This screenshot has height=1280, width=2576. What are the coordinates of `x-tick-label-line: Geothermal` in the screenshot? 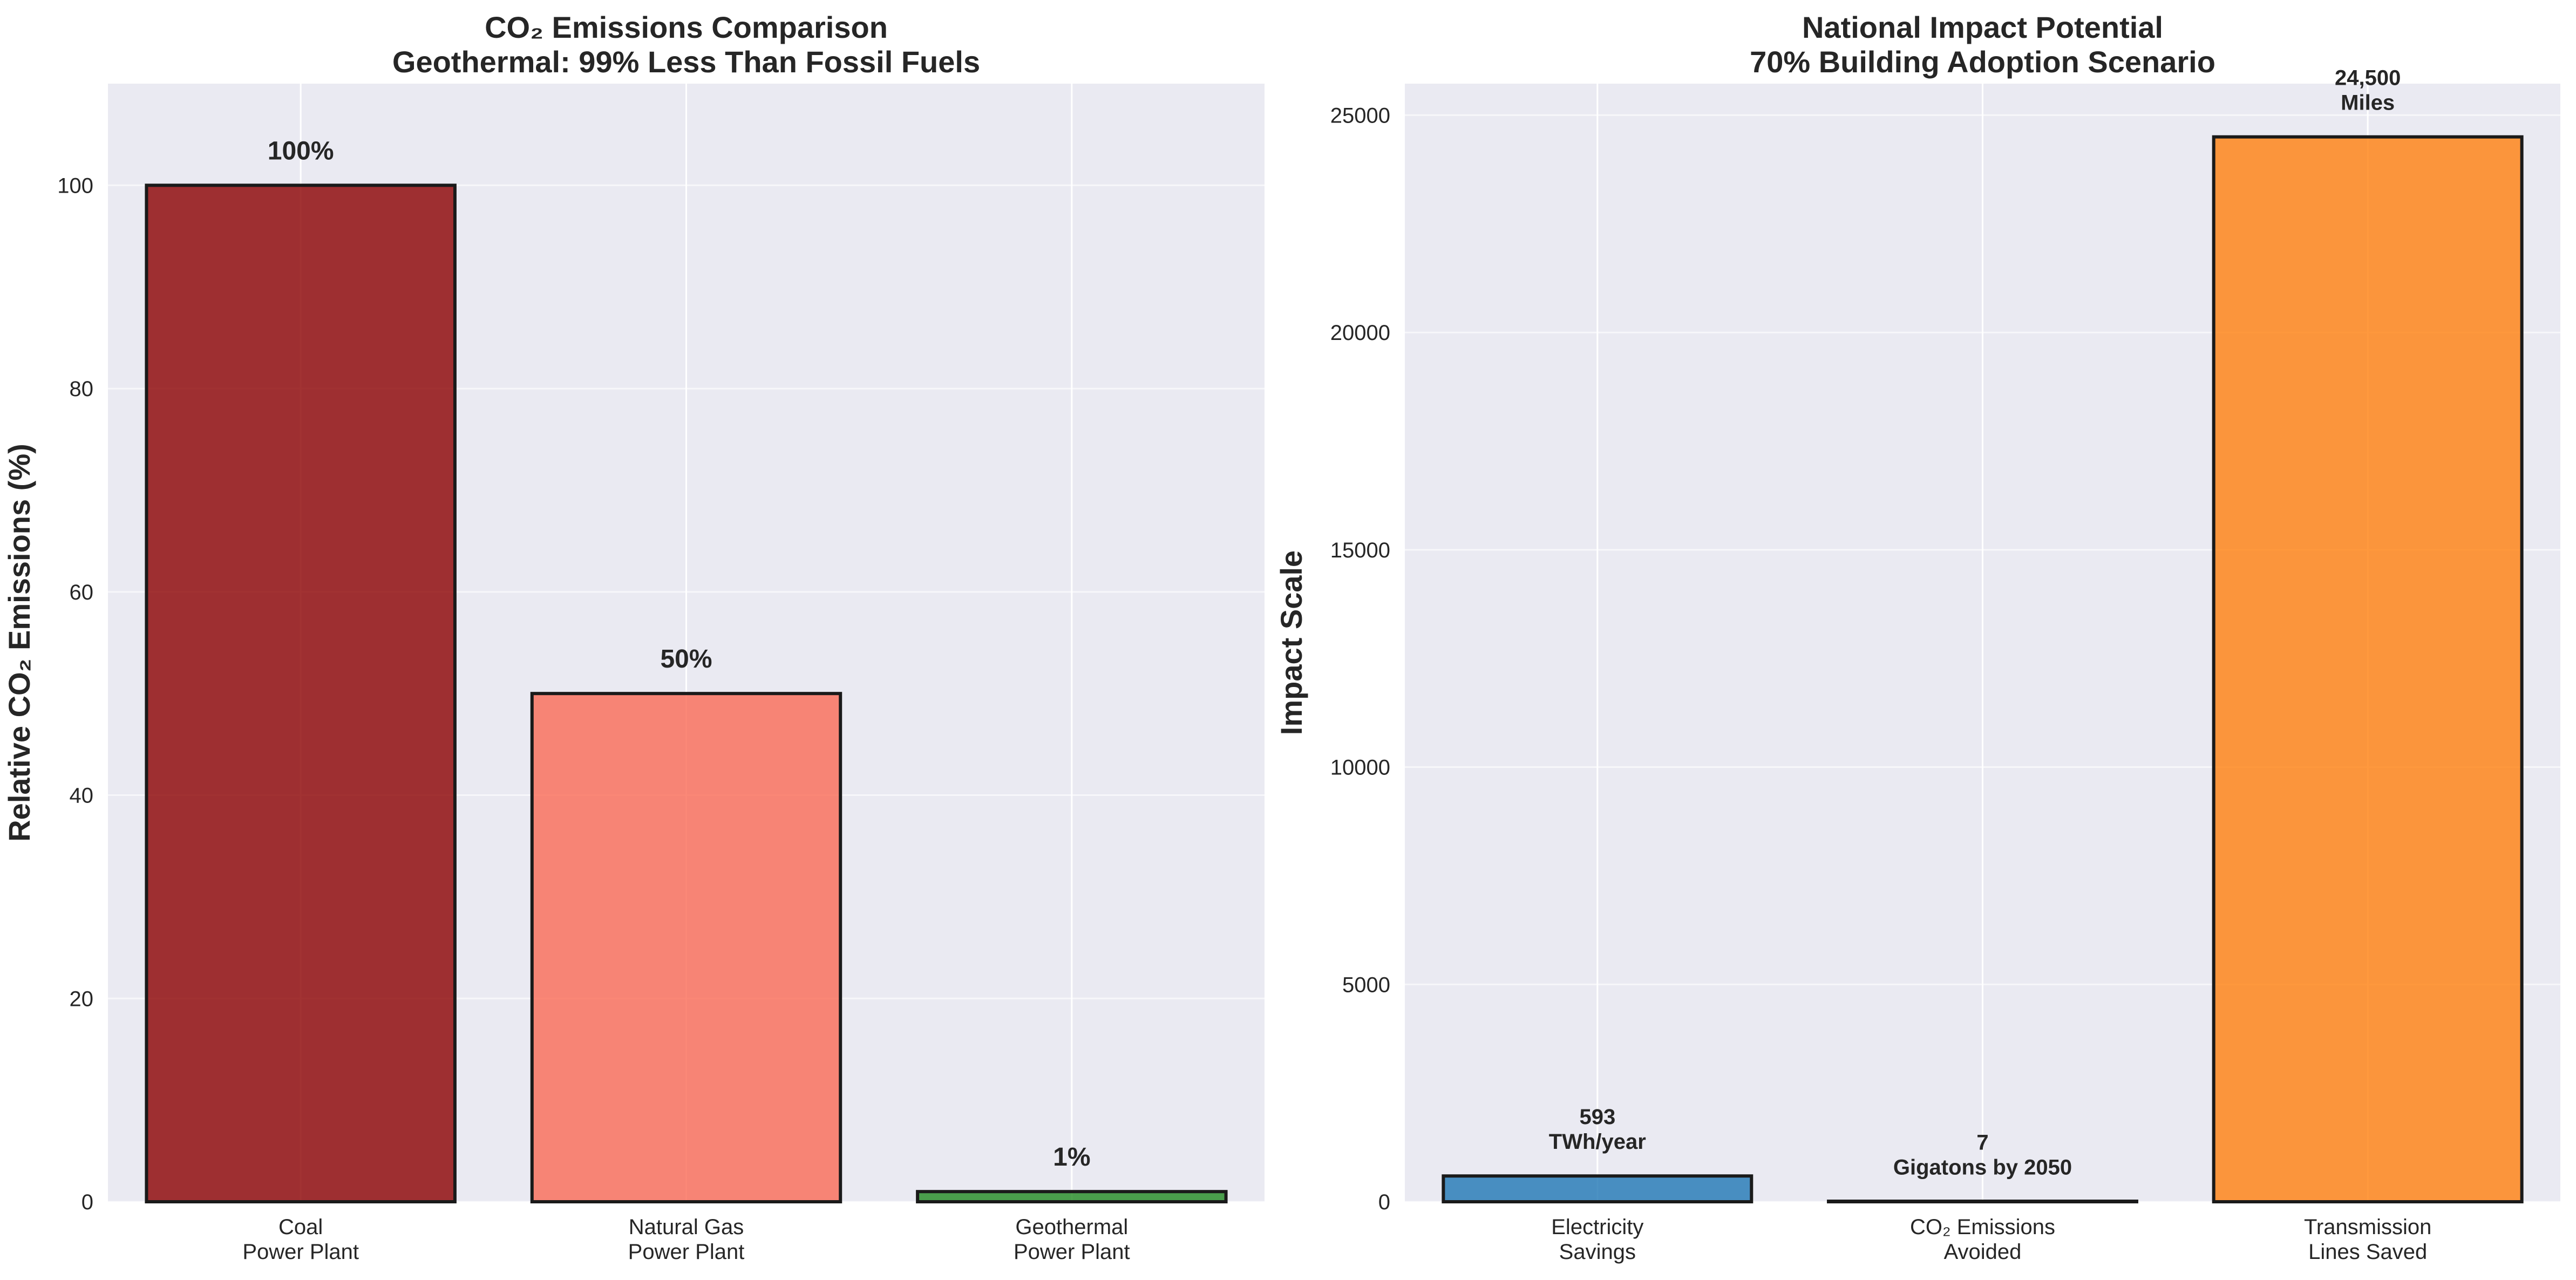 It's located at (1071, 1227).